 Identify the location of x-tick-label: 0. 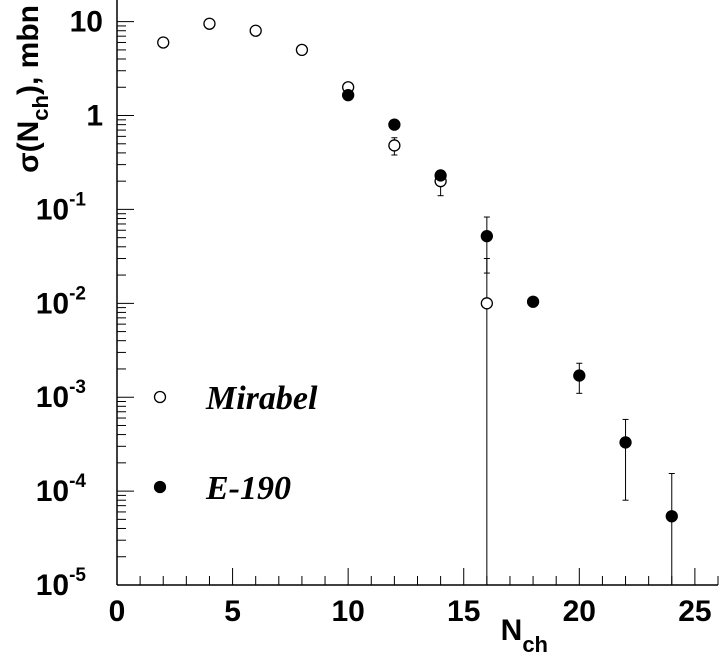
(117, 611).